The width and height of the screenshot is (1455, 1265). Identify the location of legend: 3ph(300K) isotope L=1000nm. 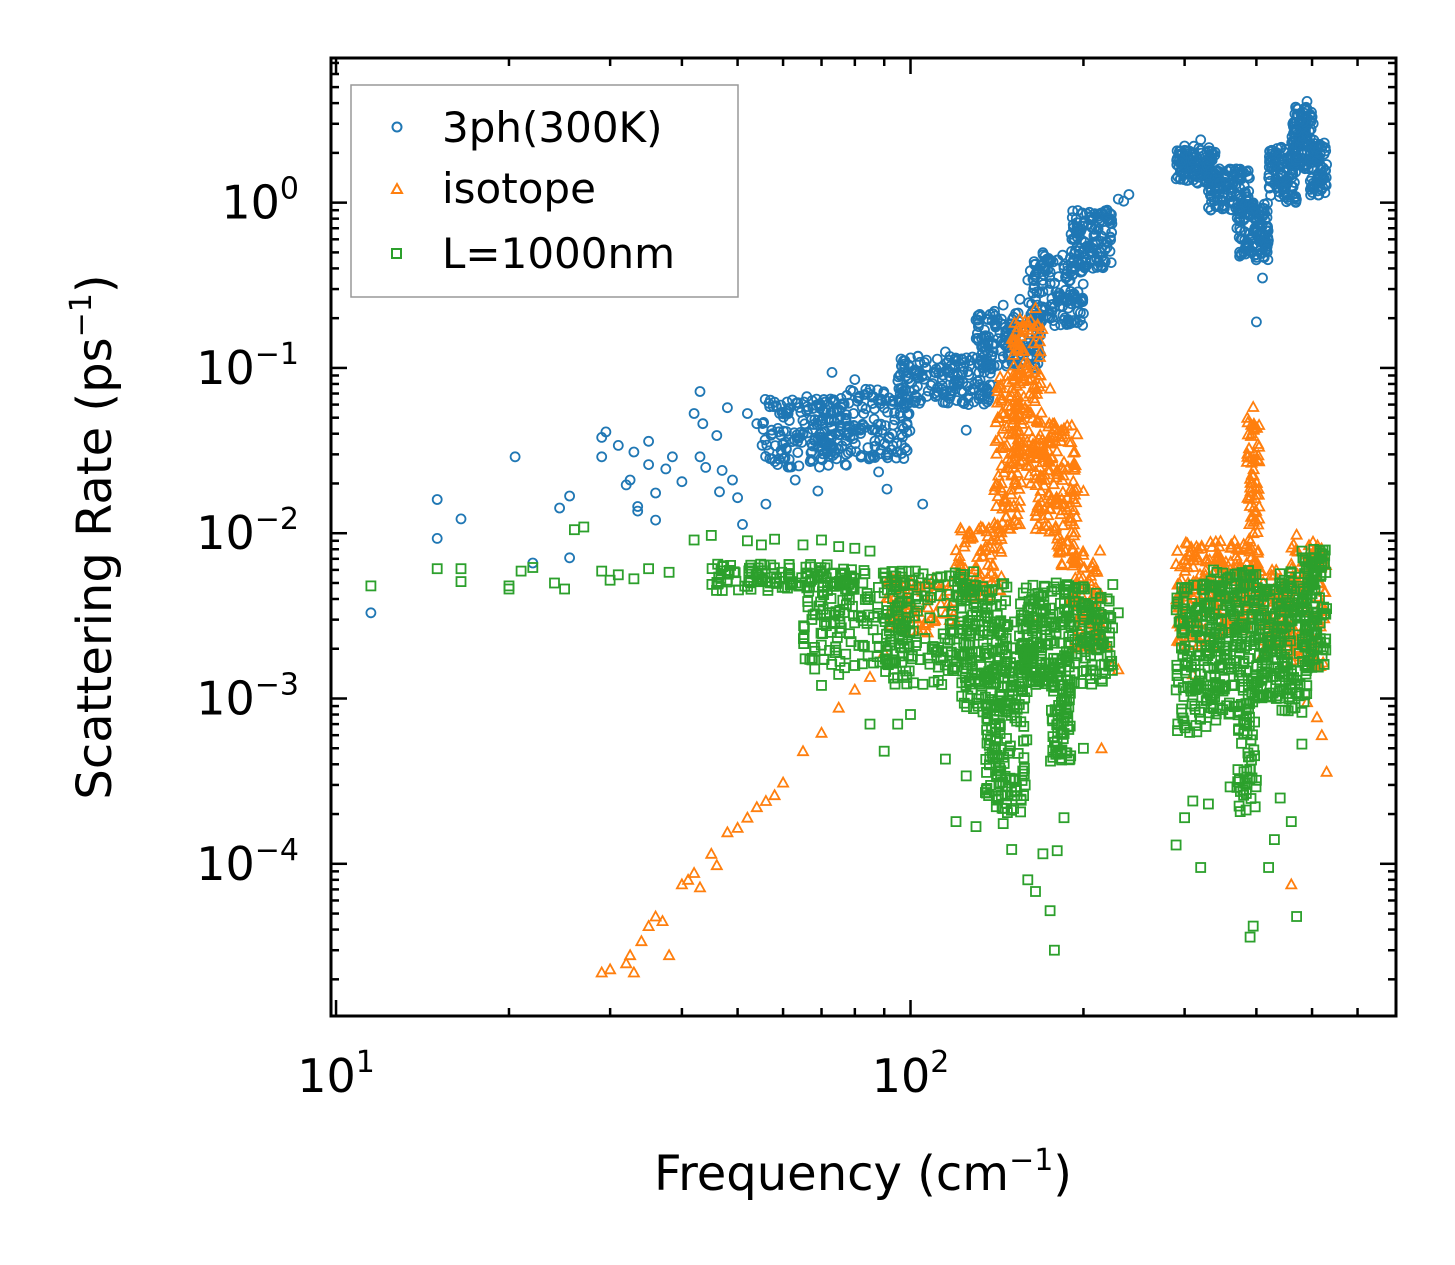
(544, 191).